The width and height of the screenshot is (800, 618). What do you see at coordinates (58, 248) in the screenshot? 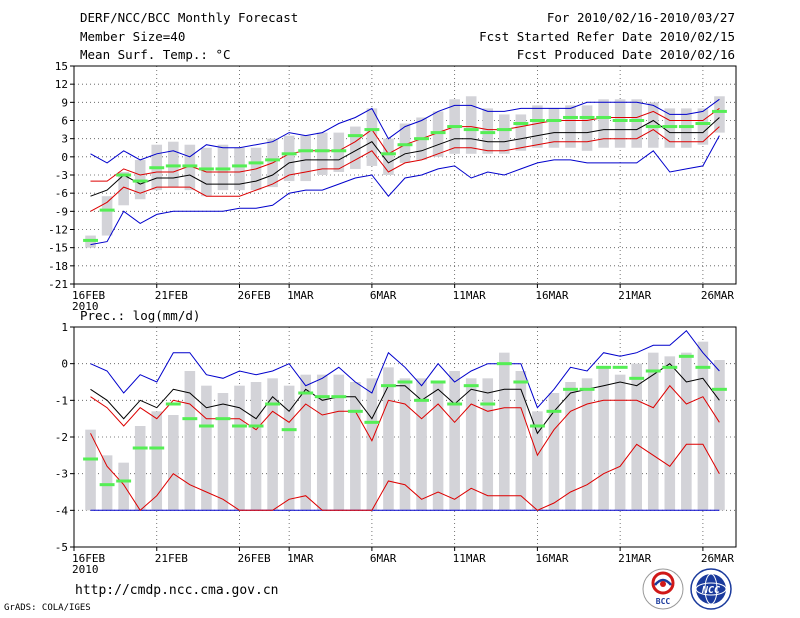
I see `y-tick-label: -15` at bounding box center [58, 248].